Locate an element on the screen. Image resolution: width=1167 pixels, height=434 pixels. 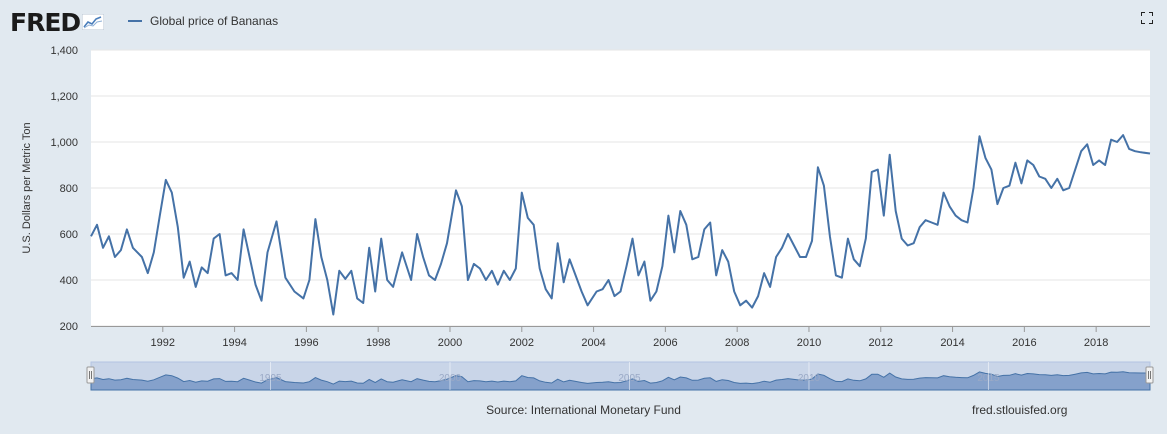
fred-logo-text: FRED is located at coordinates (45, 22).